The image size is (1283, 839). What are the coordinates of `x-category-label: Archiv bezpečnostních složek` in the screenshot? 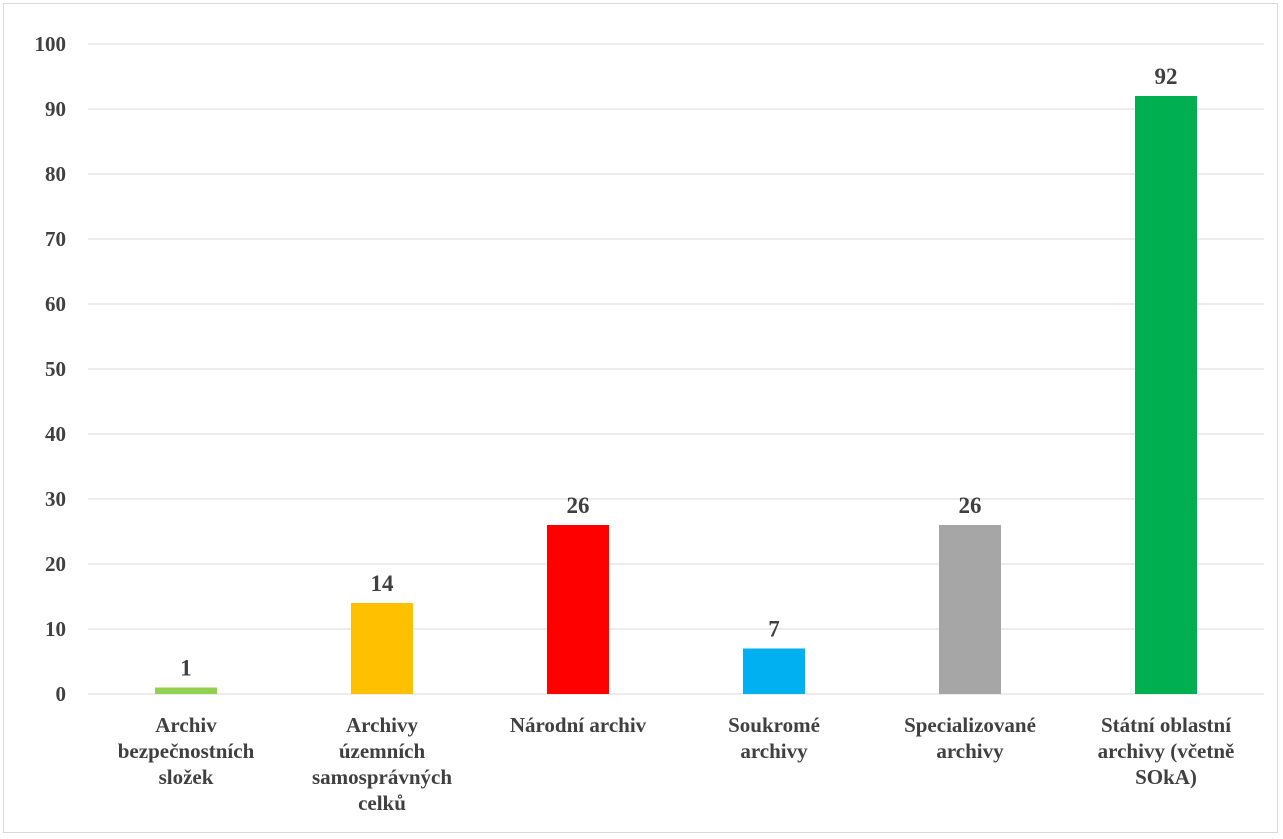 It's located at (186, 751).